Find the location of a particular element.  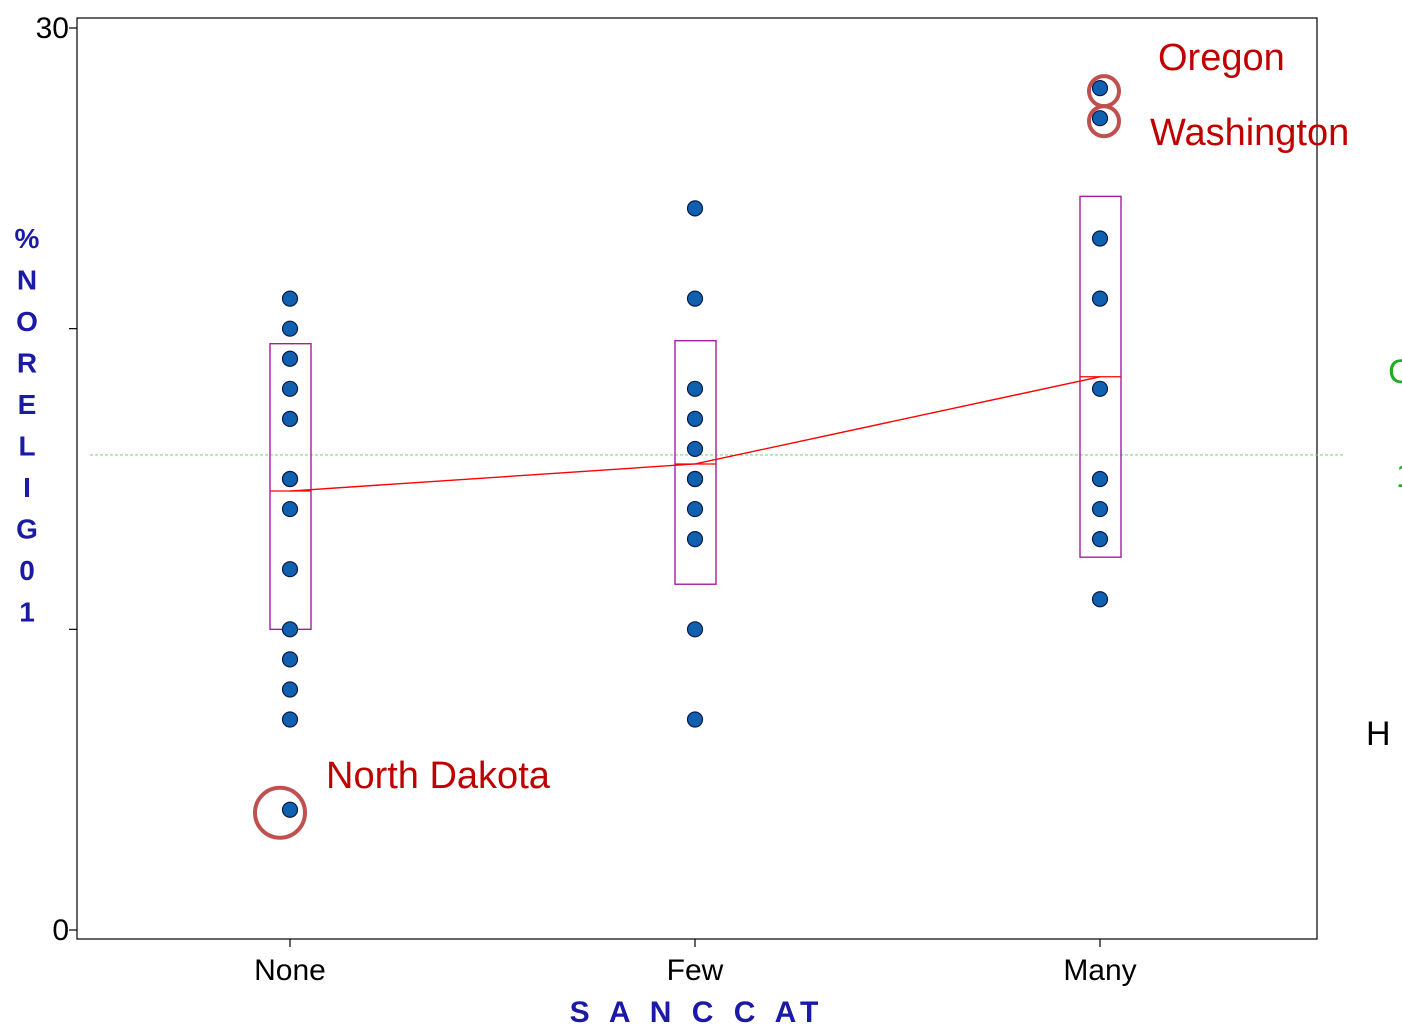

y-title-char-0: % is located at coordinates (27, 238).